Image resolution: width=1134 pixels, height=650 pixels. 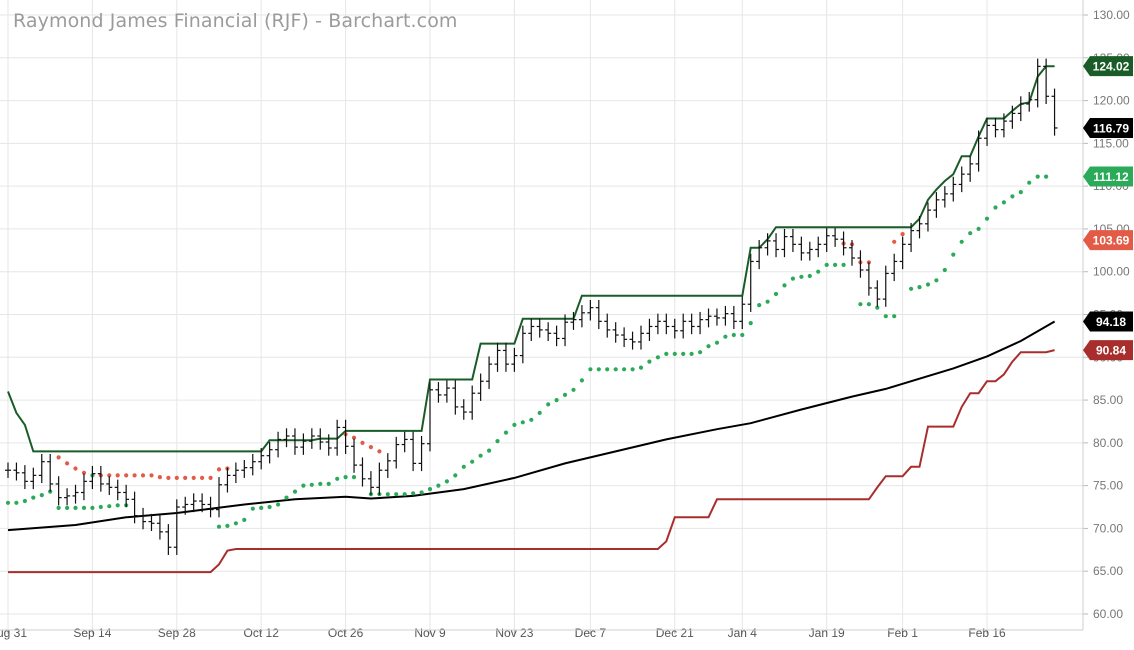 What do you see at coordinates (902, 633) in the screenshot?
I see `x-tick-label: Feb 1` at bounding box center [902, 633].